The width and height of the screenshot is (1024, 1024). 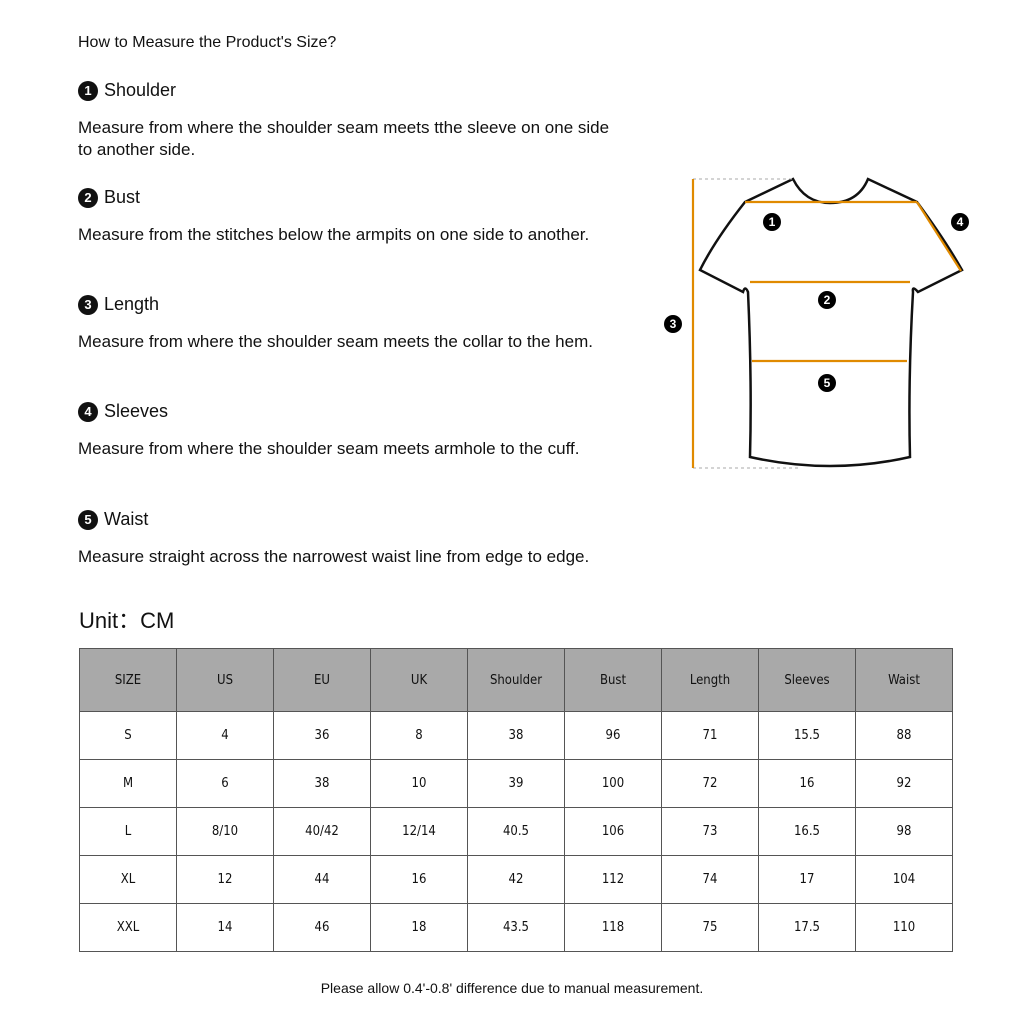 I want to click on sleeve-line, so click(x=939, y=236).